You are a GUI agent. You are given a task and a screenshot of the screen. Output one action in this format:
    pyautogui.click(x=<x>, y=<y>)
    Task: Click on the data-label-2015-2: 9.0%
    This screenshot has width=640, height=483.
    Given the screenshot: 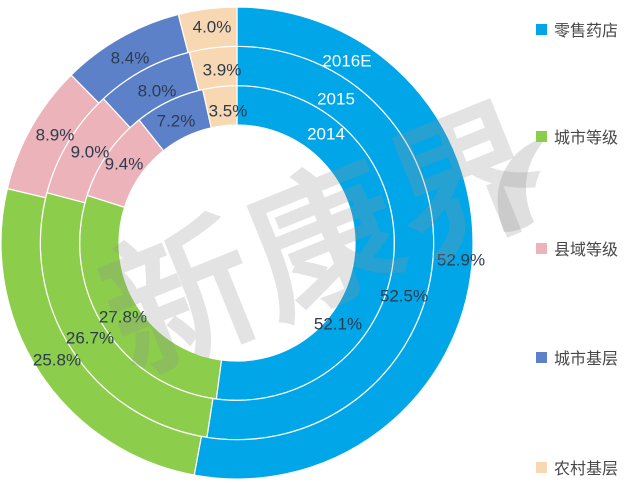 What is the action you would take?
    pyautogui.click(x=90, y=152)
    